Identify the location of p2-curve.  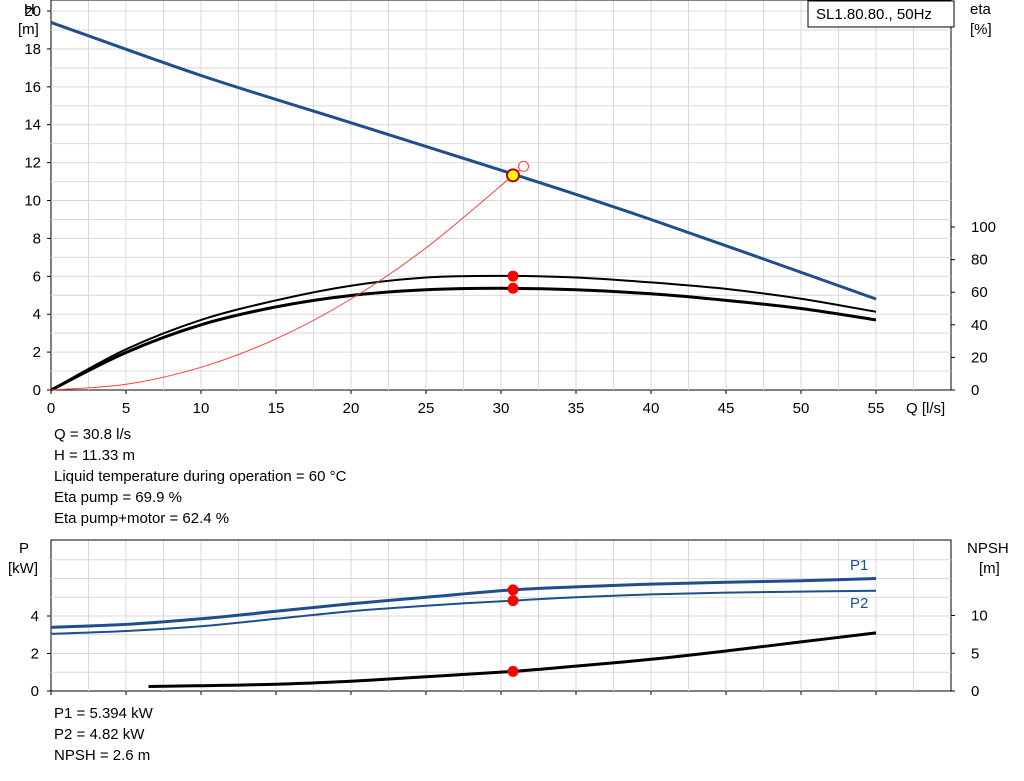
(463, 612).